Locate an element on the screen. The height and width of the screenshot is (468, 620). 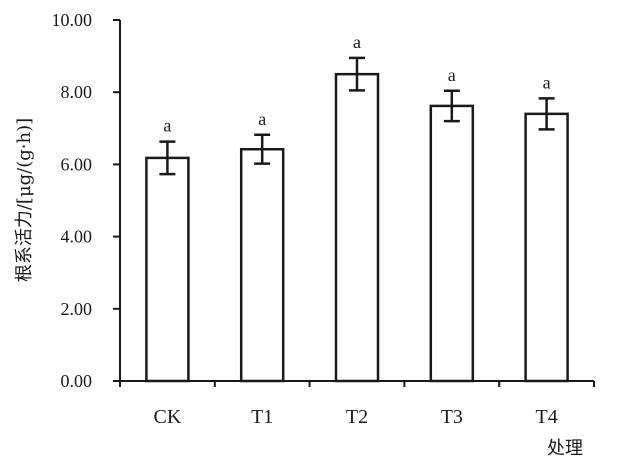
x-axis-categories: CK T1 T2 T3 T4 is located at coordinates (357, 404).